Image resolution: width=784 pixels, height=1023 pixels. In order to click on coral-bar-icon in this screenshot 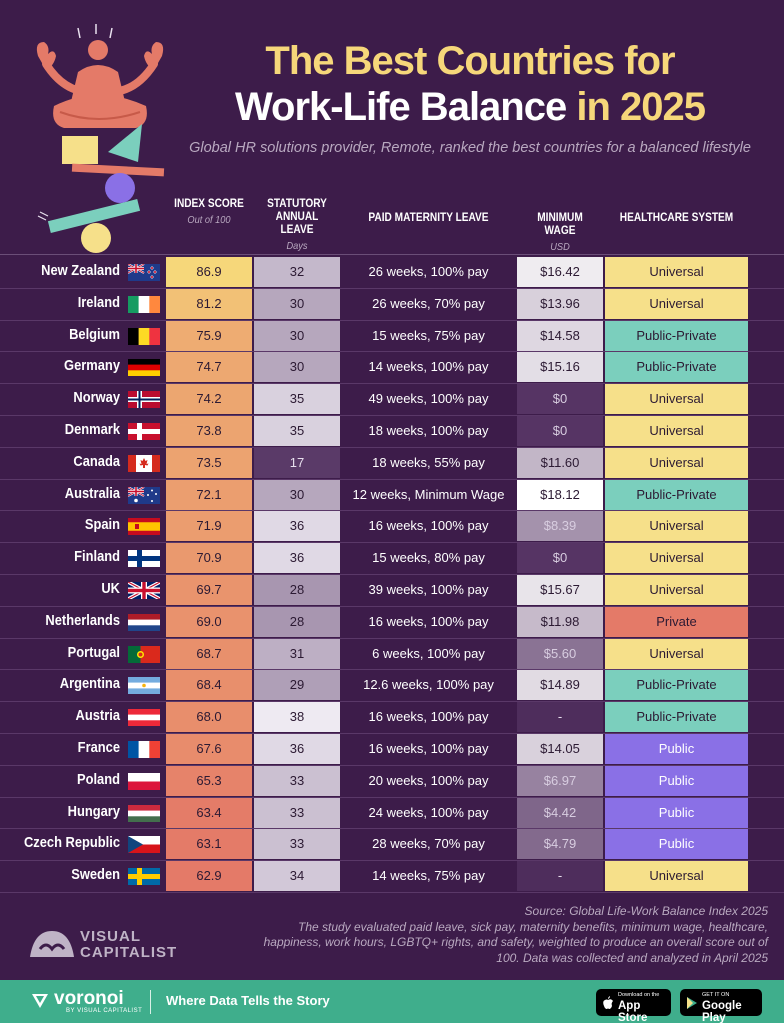, I will do `click(118, 170)`.